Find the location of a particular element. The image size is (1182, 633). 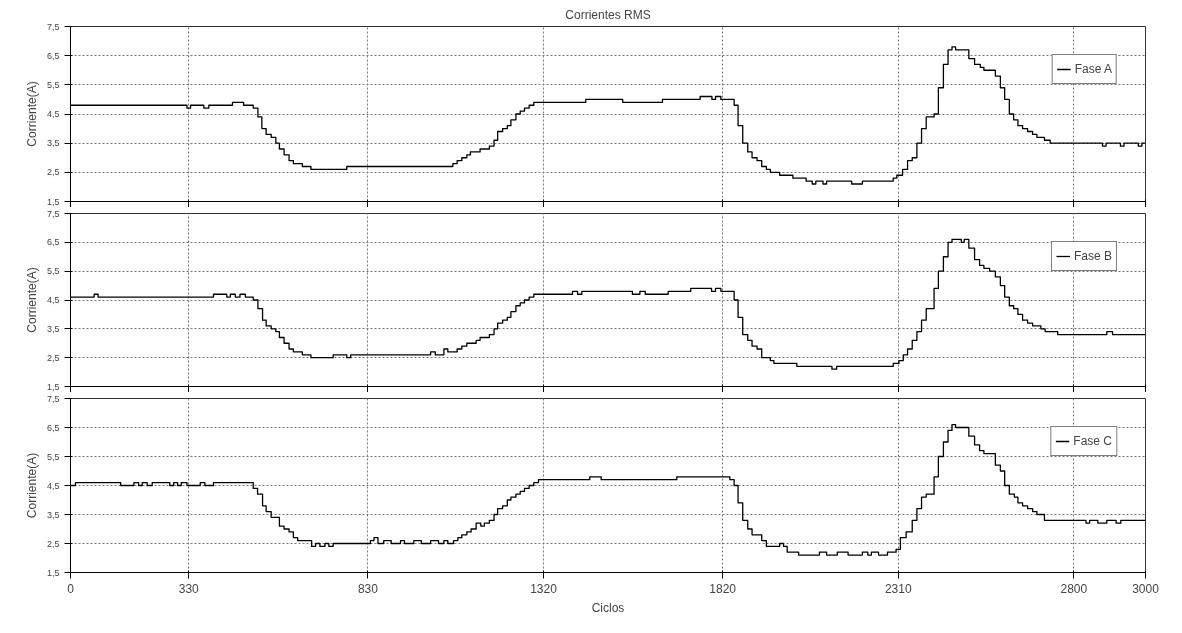

x-tick-label: 2310 is located at coordinates (898, 588).